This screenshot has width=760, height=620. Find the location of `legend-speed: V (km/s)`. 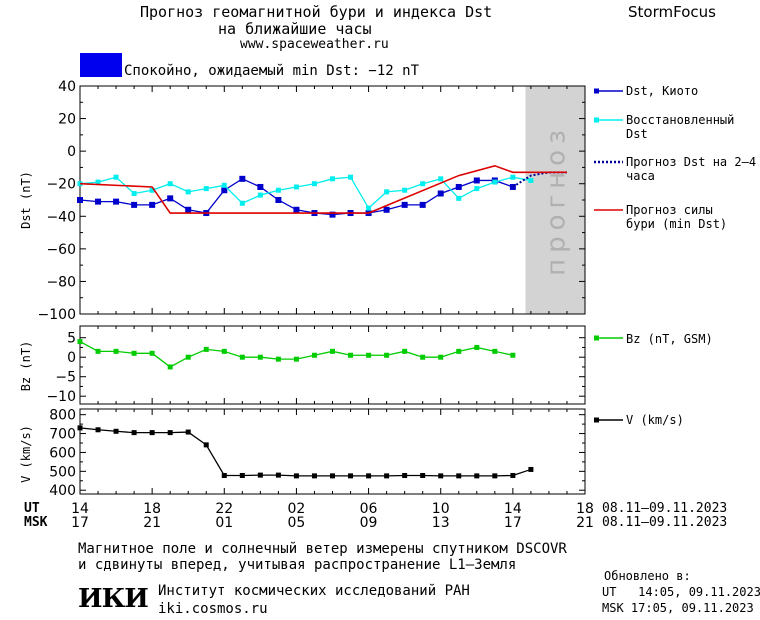

legend-speed: V (km/s) is located at coordinates (655, 420).